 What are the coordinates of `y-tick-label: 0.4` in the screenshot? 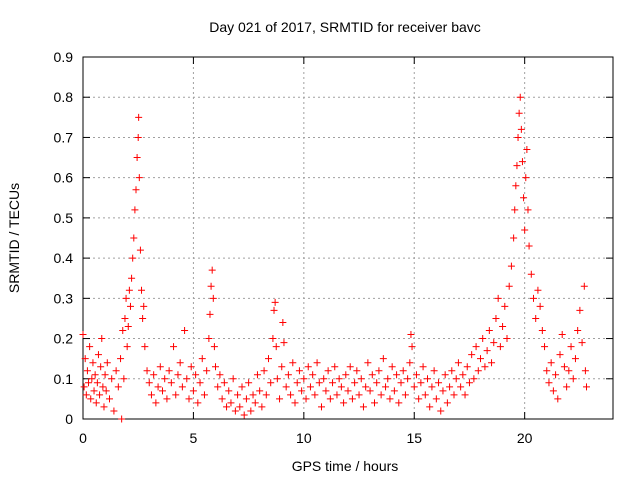 It's located at (64, 258).